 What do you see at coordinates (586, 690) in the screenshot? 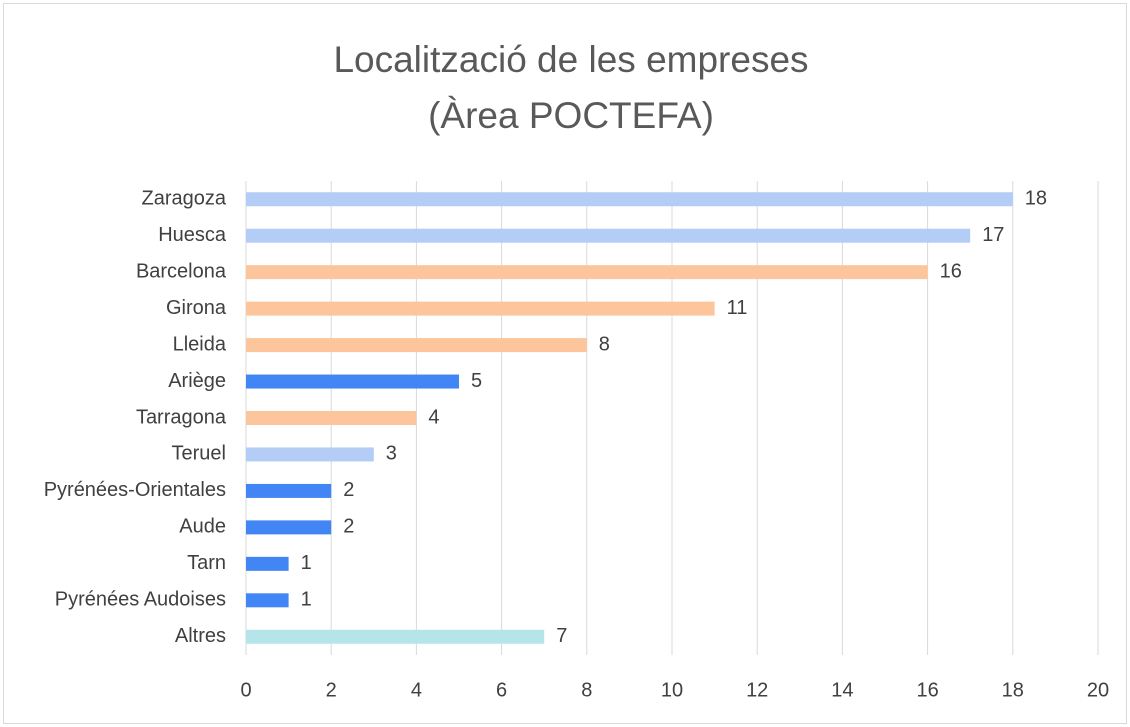
I see `x-tick-label: 8` at bounding box center [586, 690].